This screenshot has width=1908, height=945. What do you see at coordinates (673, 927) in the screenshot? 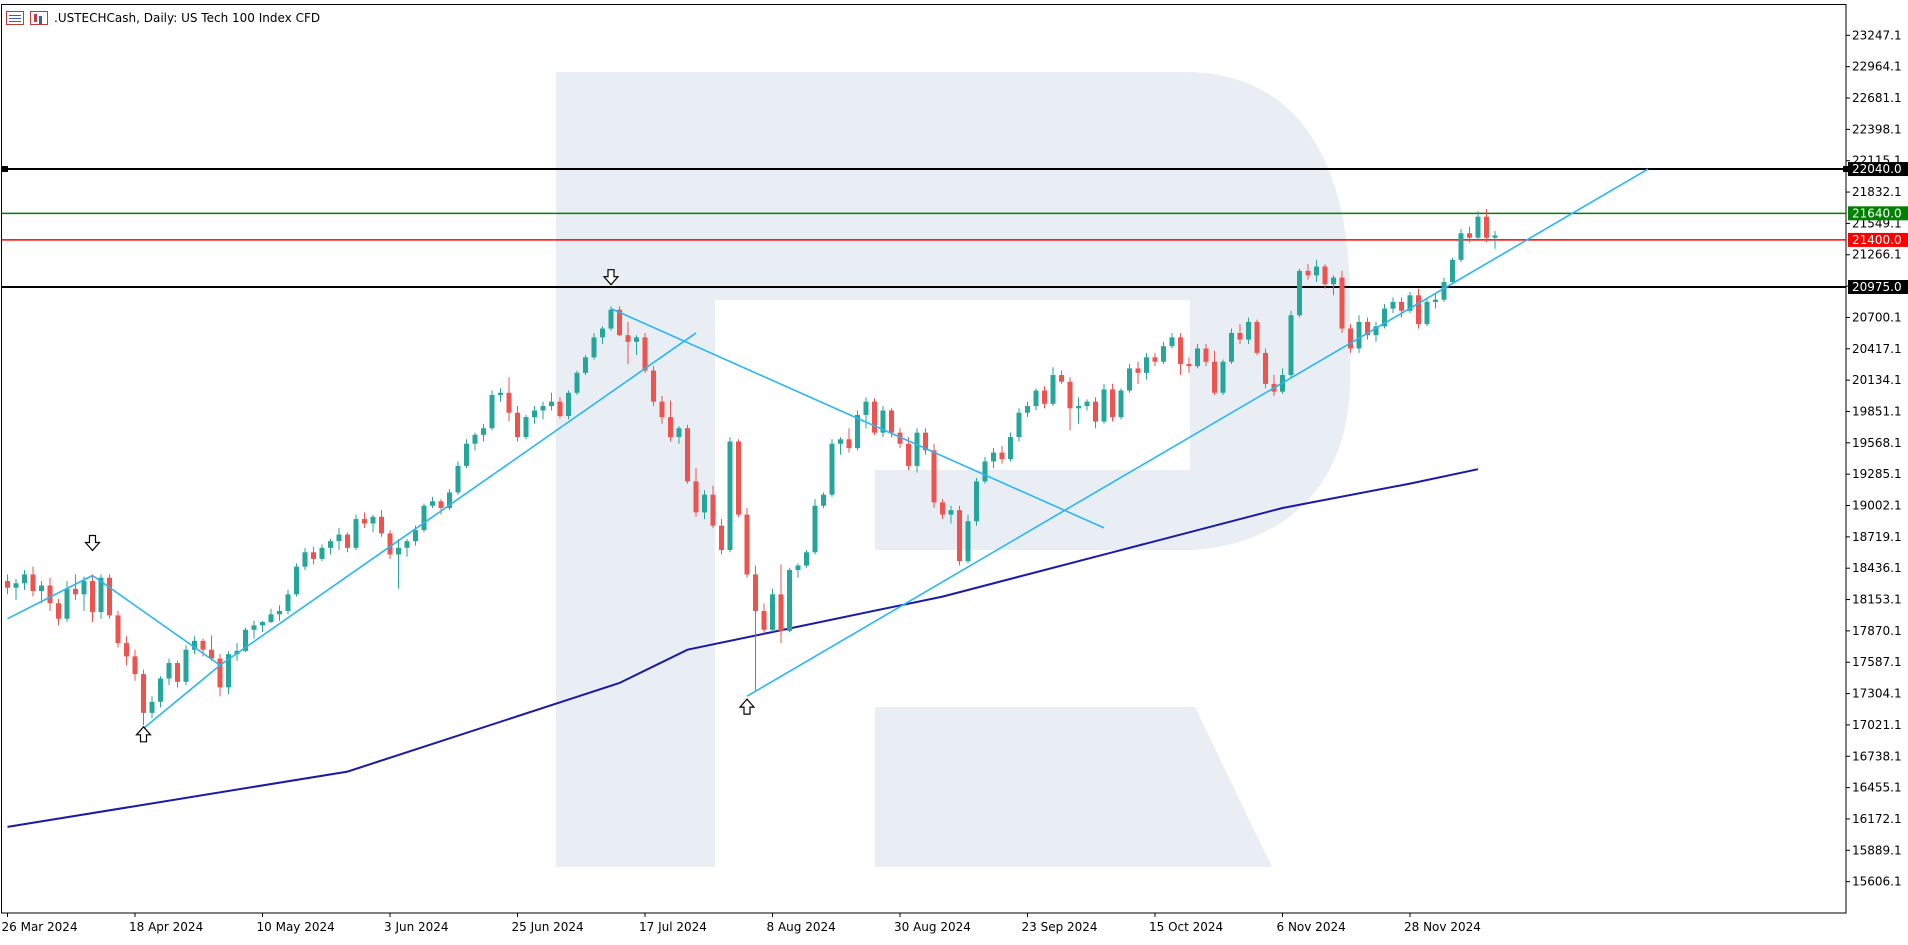
I see `x-tick-label: 17 Jul 2024` at bounding box center [673, 927].